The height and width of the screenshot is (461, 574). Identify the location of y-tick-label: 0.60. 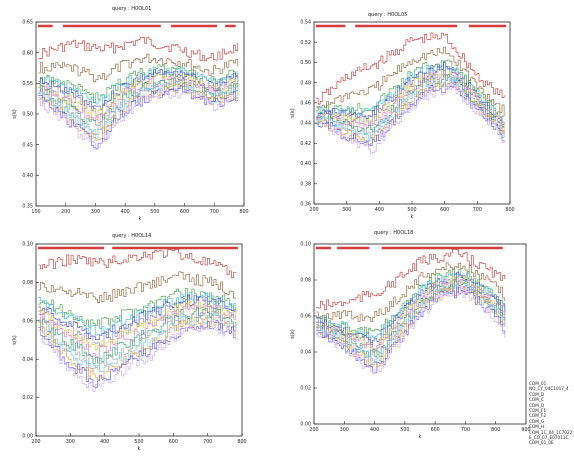
(27, 53).